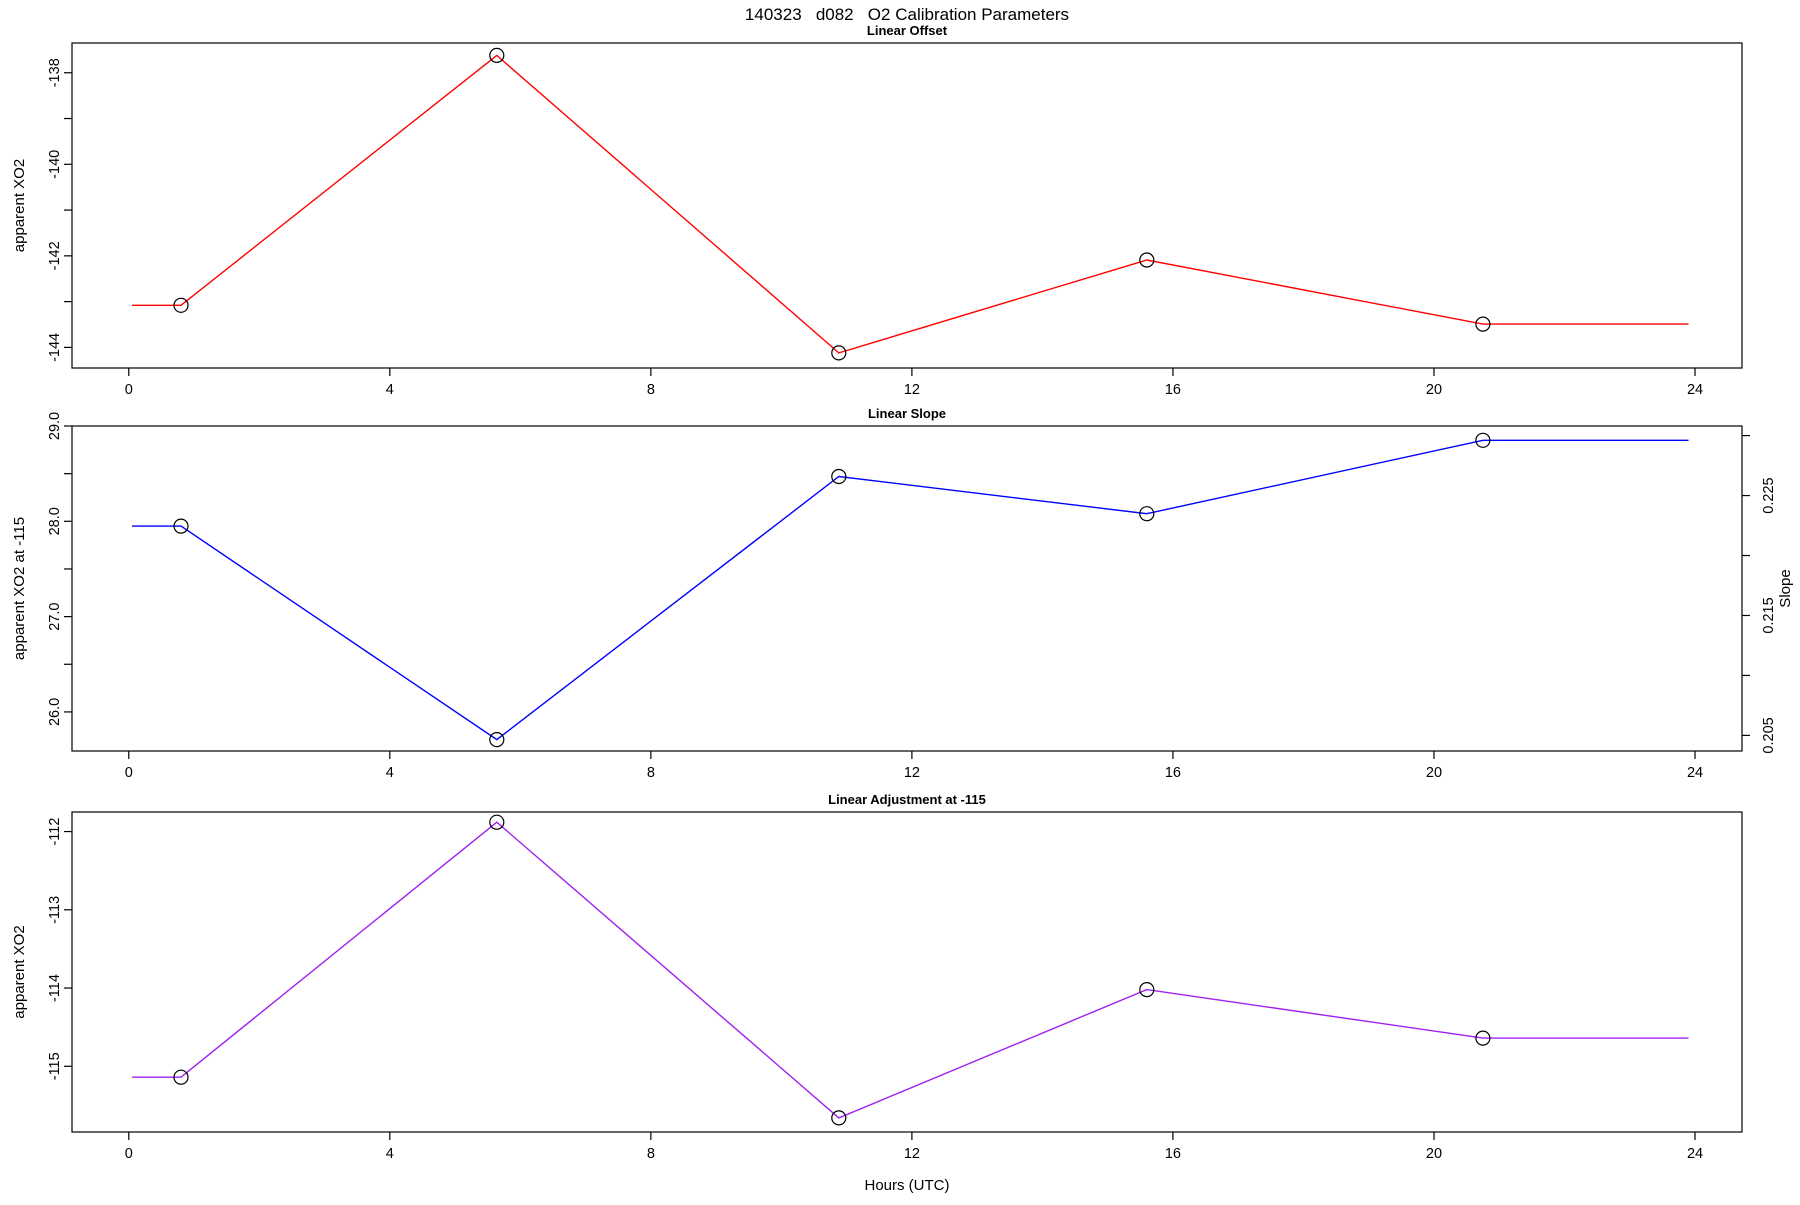 The image size is (1800, 1205). I want to click on y-tick-label: -115, so click(55, 1066).